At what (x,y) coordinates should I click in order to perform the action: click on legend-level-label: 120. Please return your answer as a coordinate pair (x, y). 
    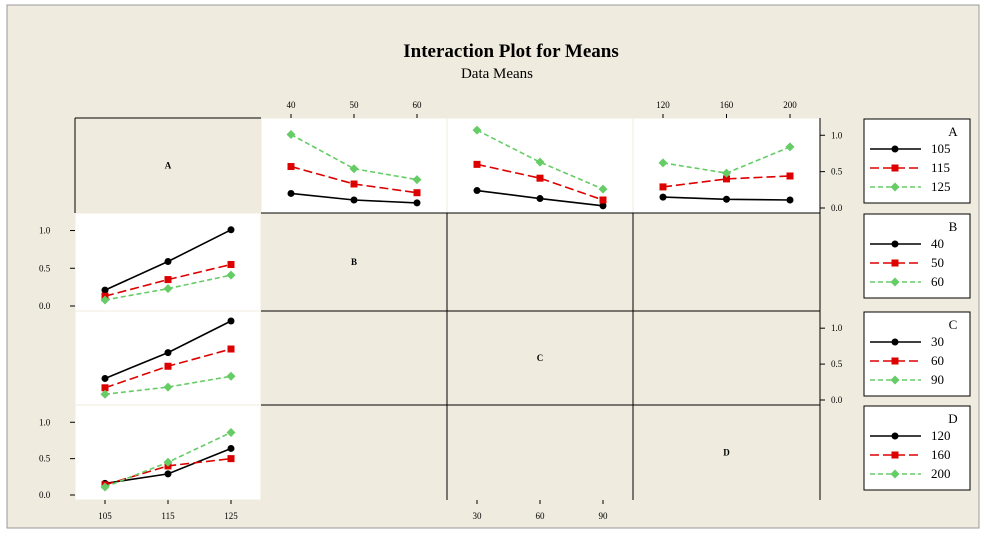
    Looking at the image, I should click on (941, 435).